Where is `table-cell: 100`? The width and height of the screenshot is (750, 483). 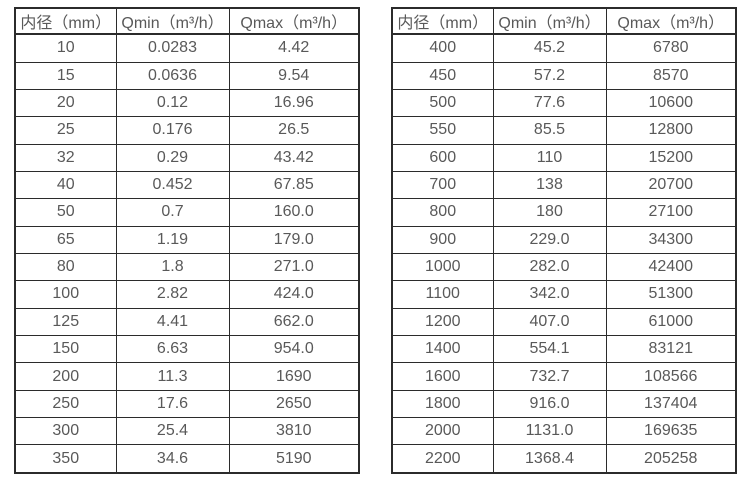
table-cell: 100 is located at coordinates (65, 294).